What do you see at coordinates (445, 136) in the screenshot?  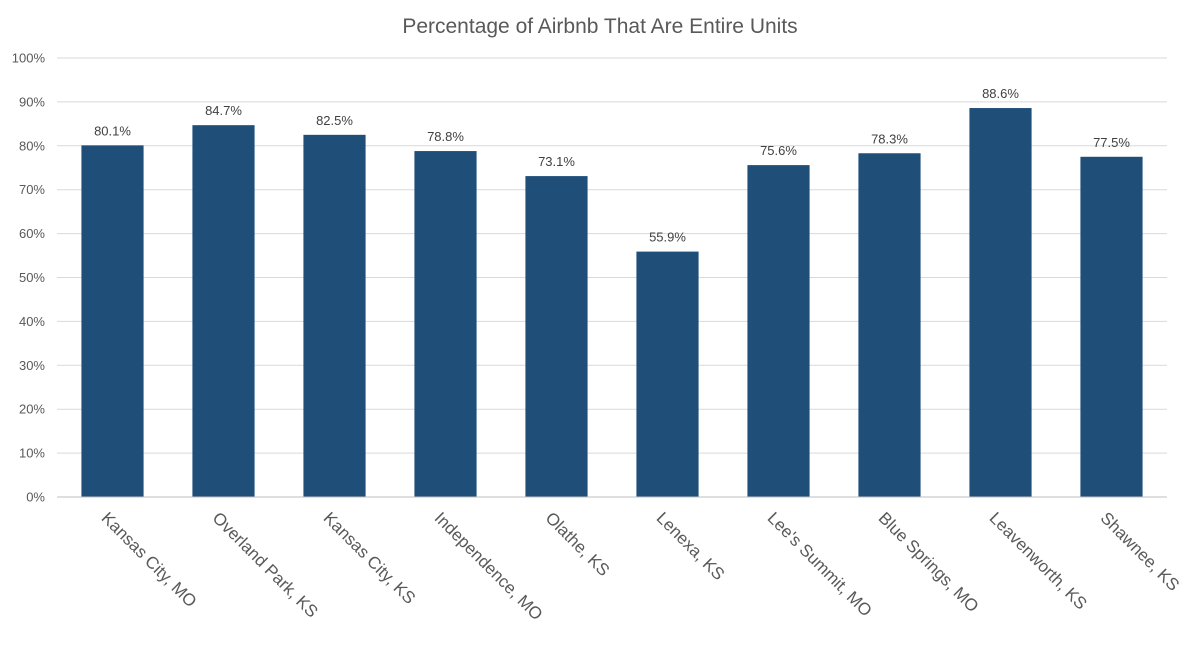 I see `data-label: 78.8%` at bounding box center [445, 136].